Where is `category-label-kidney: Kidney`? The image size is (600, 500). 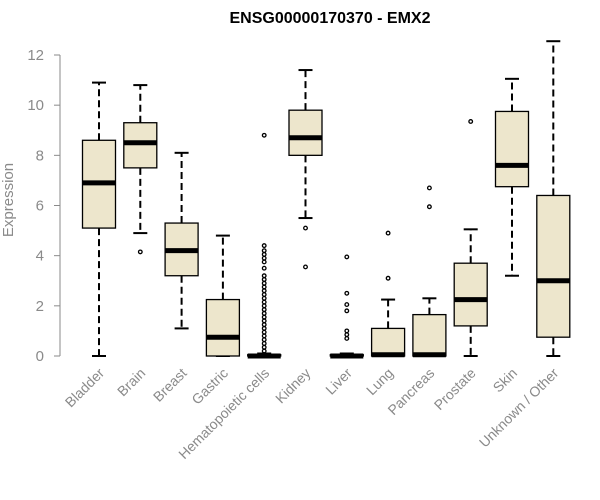
category-label-kidney: Kidney is located at coordinates (293, 386).